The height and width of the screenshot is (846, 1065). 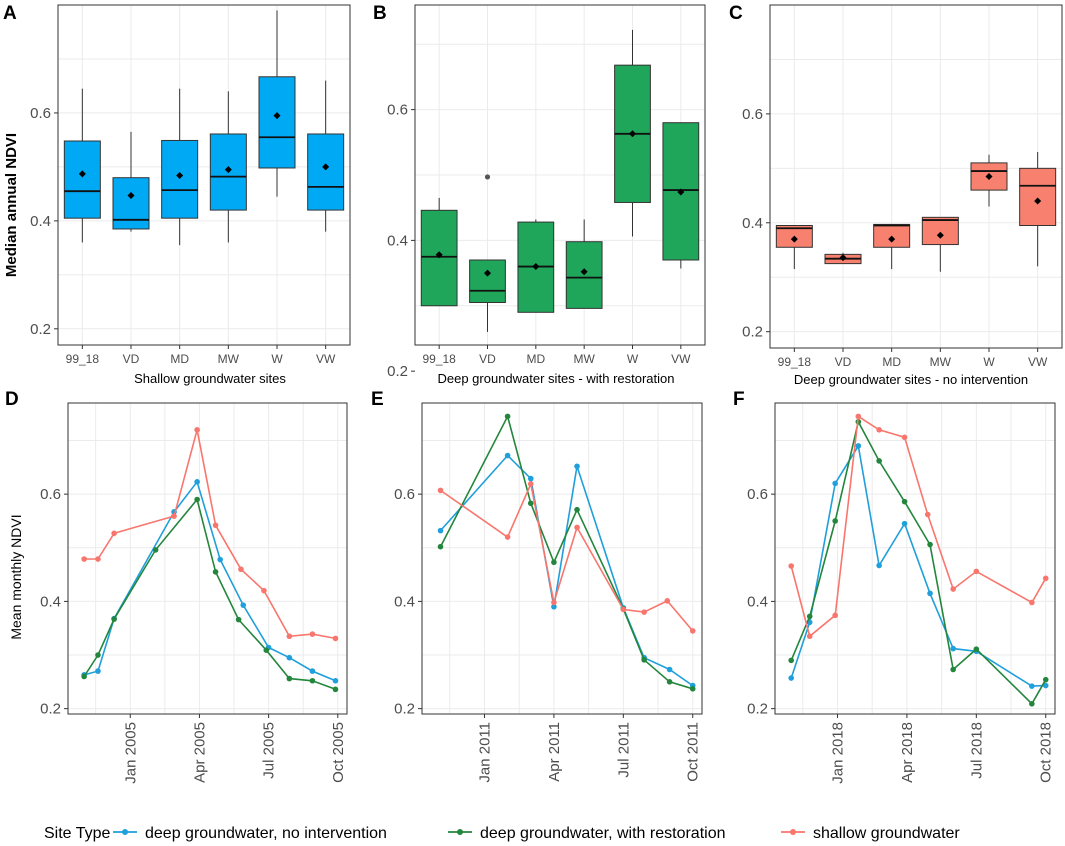 What do you see at coordinates (1038, 362) in the screenshot?
I see `x-tick-label: VW` at bounding box center [1038, 362].